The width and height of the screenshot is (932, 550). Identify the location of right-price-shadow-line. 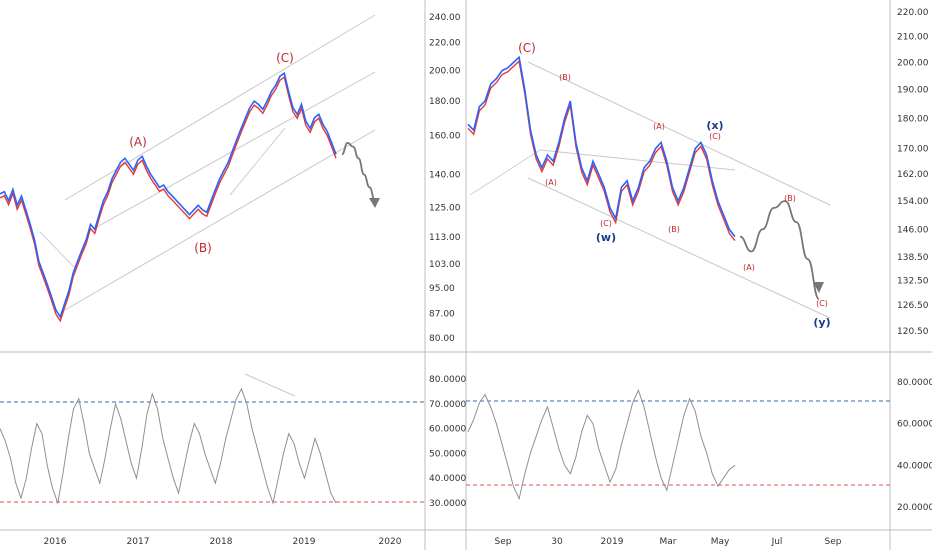
(601, 150).